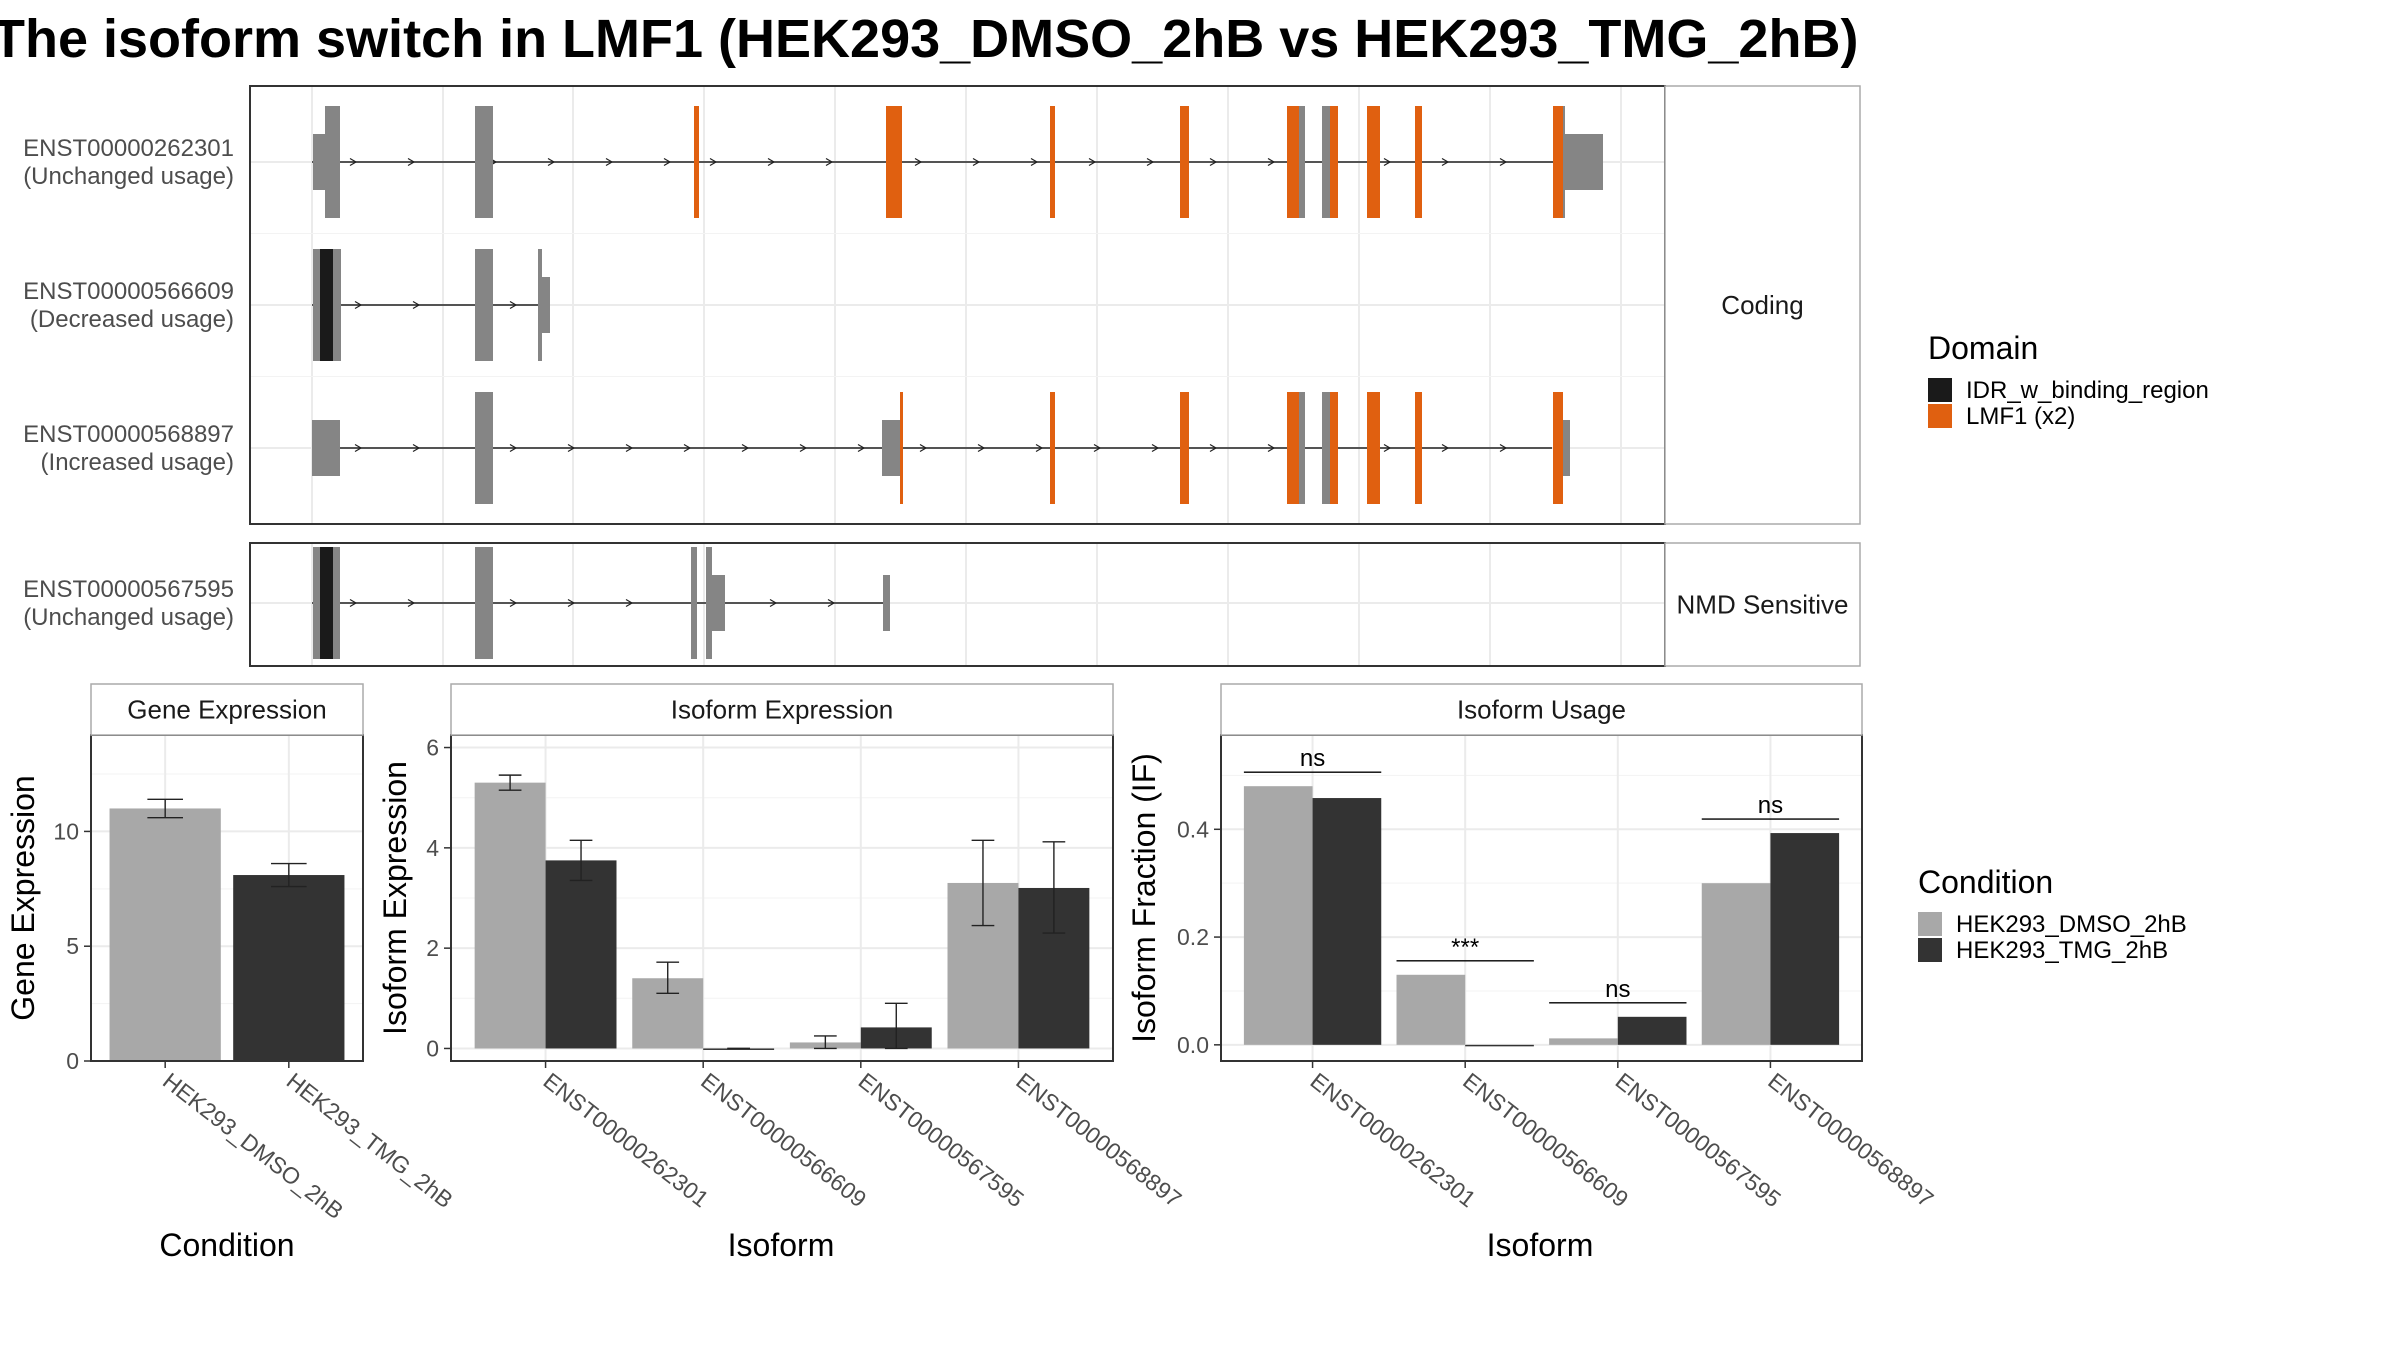 This screenshot has height=1350, width=2400. Describe the element at coordinates (941, 1139) in the screenshot. I see `x-tick-label: ENST00000567595` at that location.